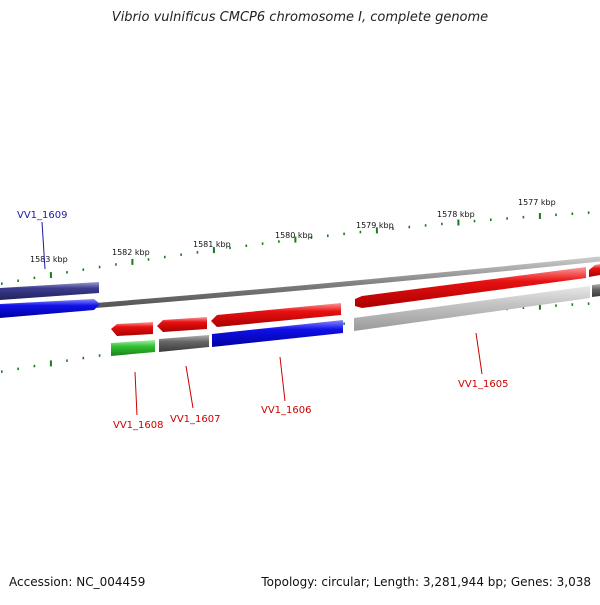 The width and height of the screenshot is (600, 605). Describe the element at coordinates (483, 384) in the screenshot. I see `gene-label-vv1-1605: VV1_1605` at that location.